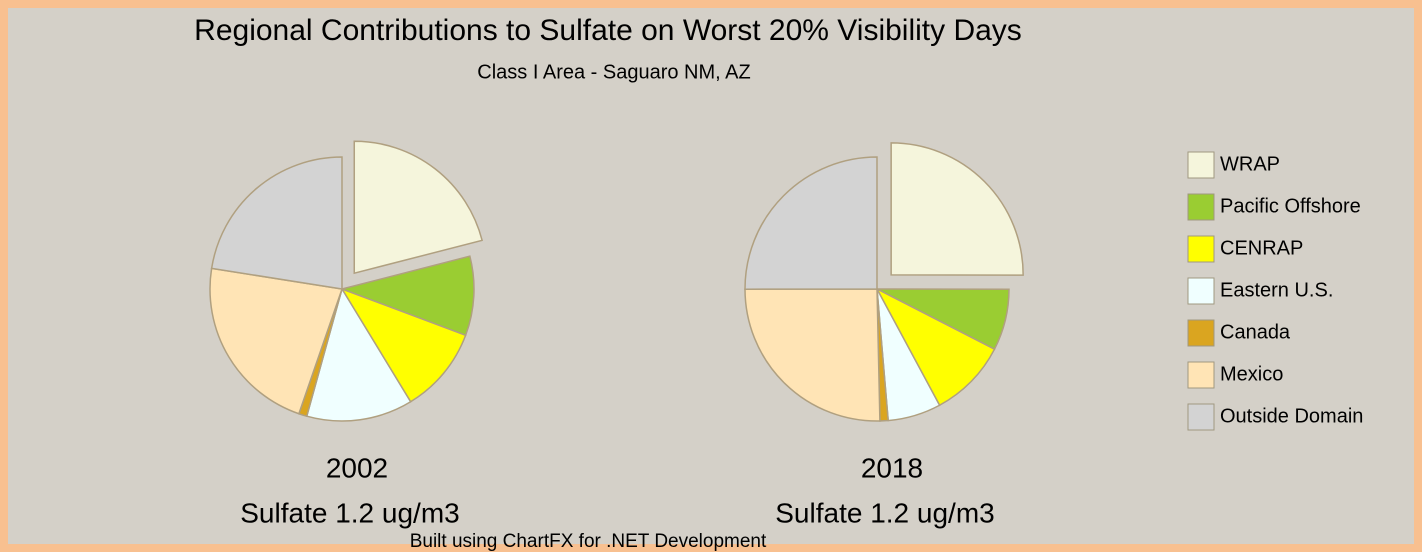  What do you see at coordinates (613, 72) in the screenshot?
I see `chart-subtitle: Class I Area - Saguaro NM, AZ` at bounding box center [613, 72].